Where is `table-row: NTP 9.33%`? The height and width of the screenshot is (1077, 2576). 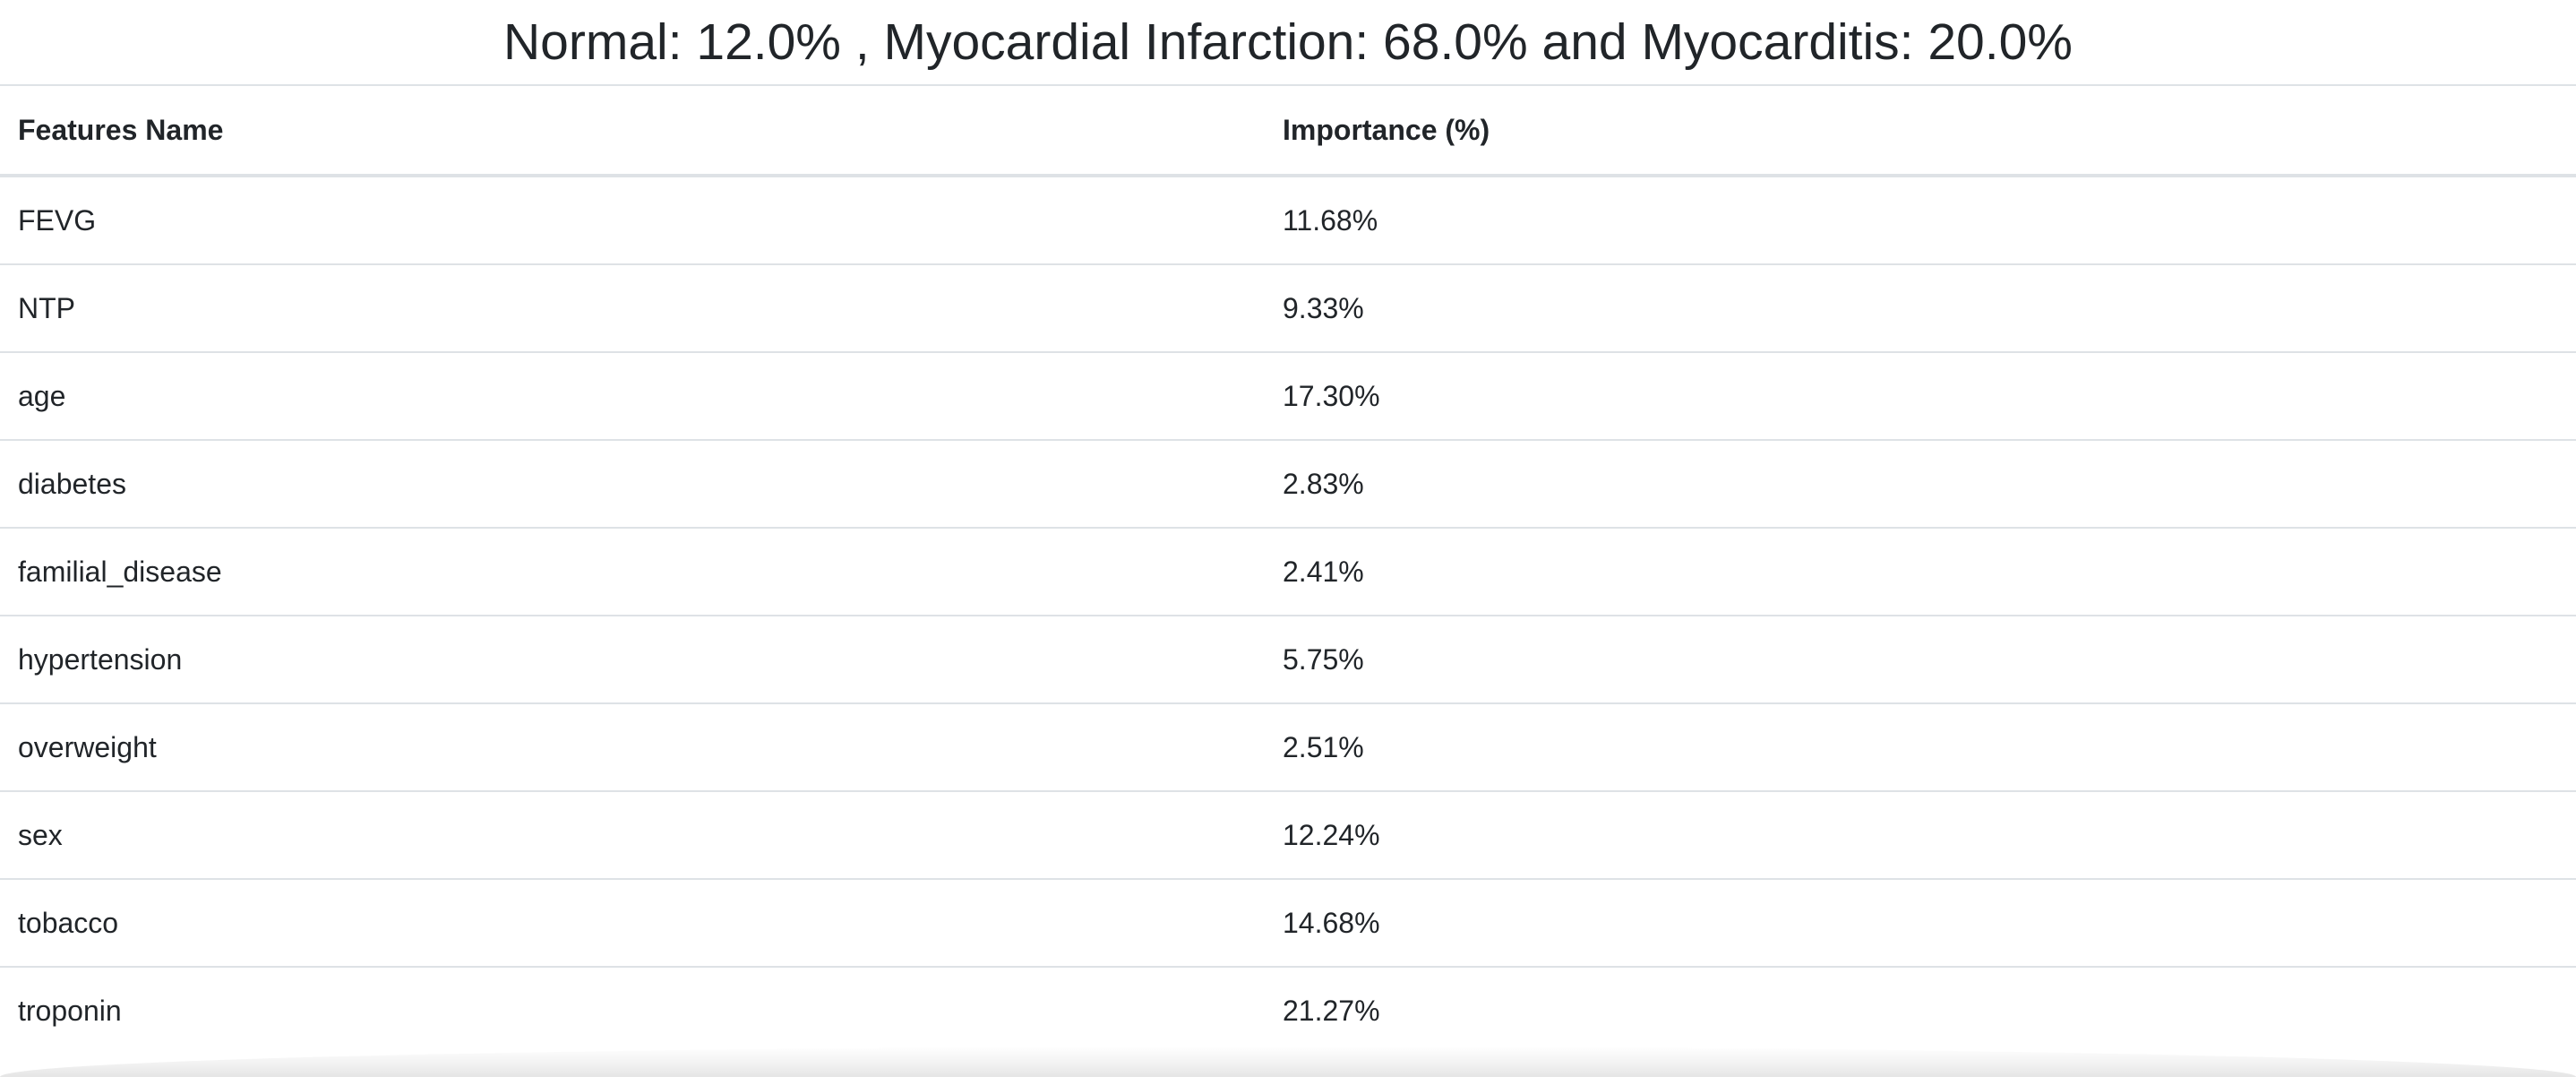
table-row: NTP 9.33% is located at coordinates (1288, 308).